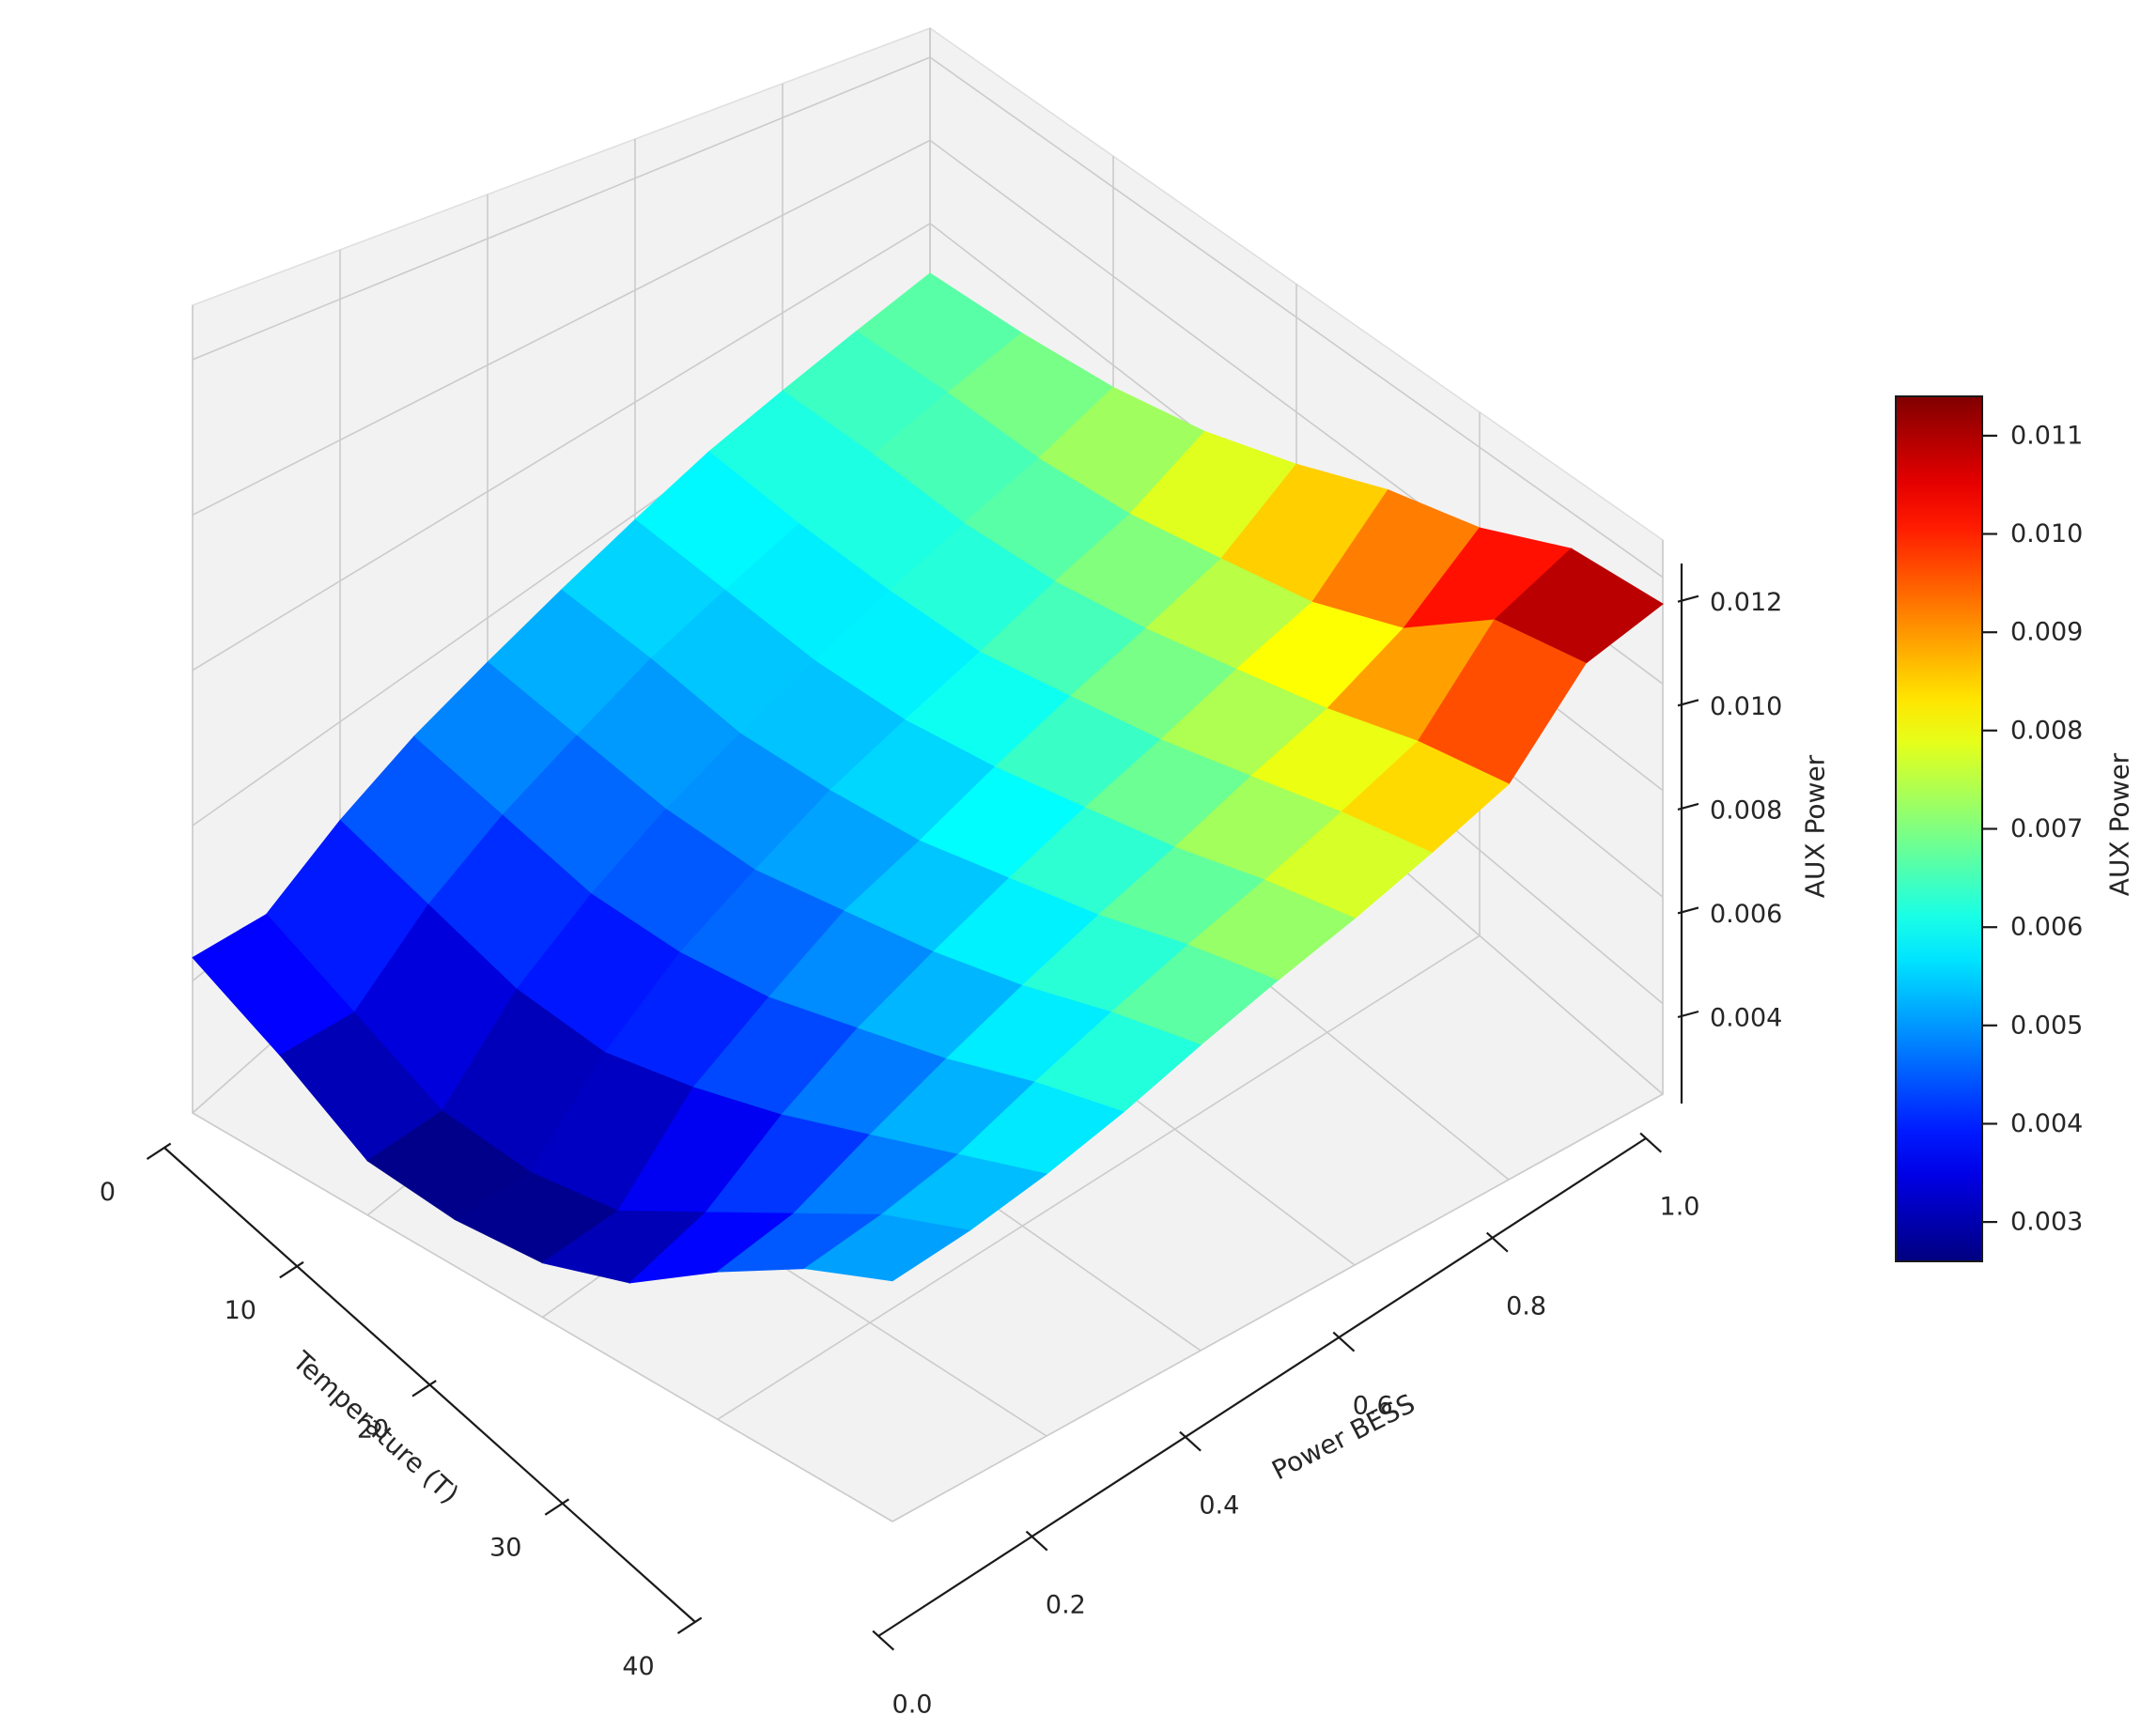 This screenshot has height=1730, width=2156. Describe the element at coordinates (505, 1548) in the screenshot. I see `x-tick-label: 30` at that location.